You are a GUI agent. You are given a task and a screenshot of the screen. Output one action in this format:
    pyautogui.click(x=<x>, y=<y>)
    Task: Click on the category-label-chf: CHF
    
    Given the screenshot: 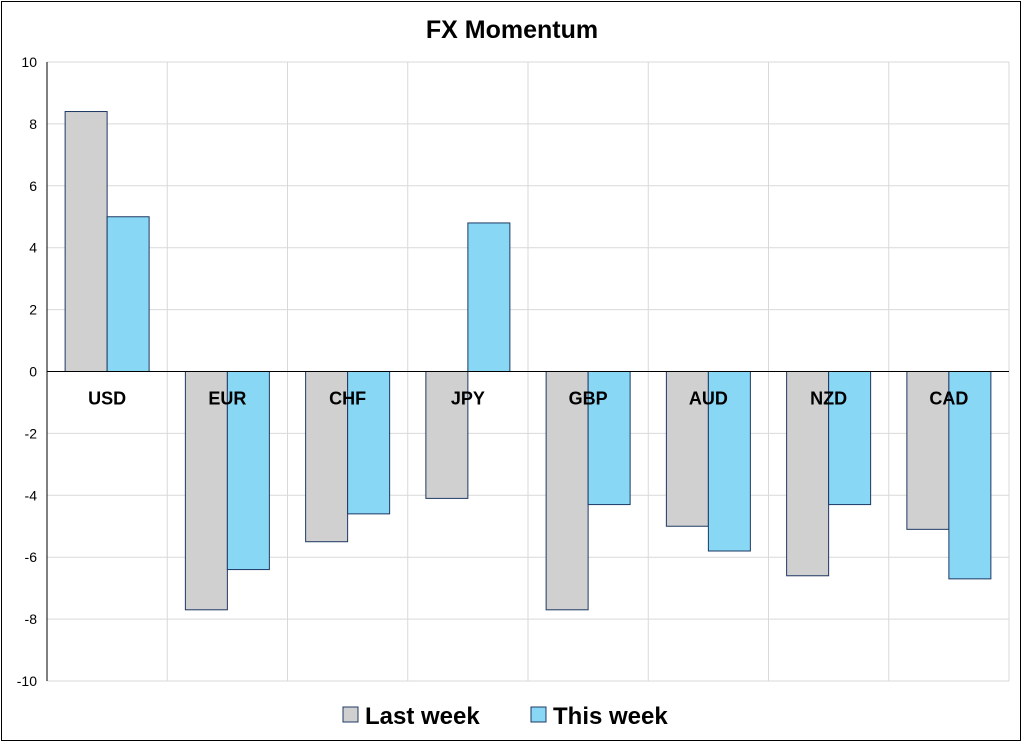 What is the action you would take?
    pyautogui.click(x=347, y=399)
    